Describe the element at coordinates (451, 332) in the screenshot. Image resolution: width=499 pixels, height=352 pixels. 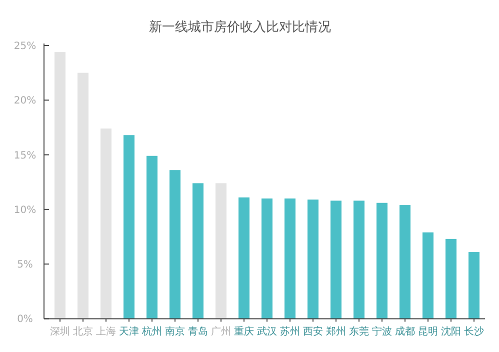
I see `x-tick-label: 沈阳` at that location.